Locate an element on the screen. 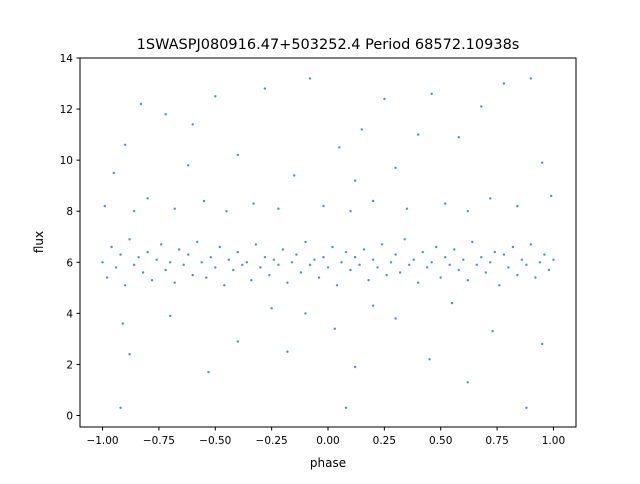 The width and height of the screenshot is (640, 484). x-tick-label: 0.00 is located at coordinates (327, 441).